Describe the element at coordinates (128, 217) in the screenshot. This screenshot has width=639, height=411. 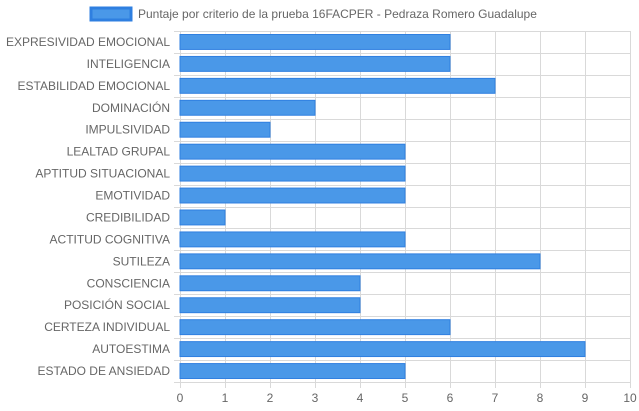
I see `category-label: CREDIBILIDAD` at that location.